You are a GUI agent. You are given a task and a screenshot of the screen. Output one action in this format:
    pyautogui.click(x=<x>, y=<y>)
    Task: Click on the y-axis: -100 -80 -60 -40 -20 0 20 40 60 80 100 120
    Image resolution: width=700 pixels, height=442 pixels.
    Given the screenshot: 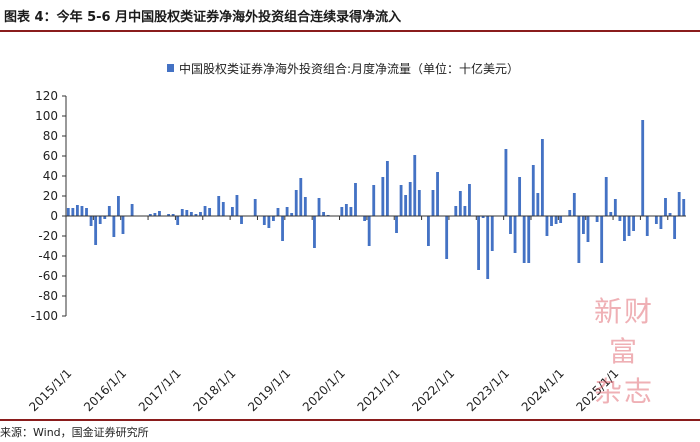 What is the action you would take?
    pyautogui.click(x=49, y=206)
    